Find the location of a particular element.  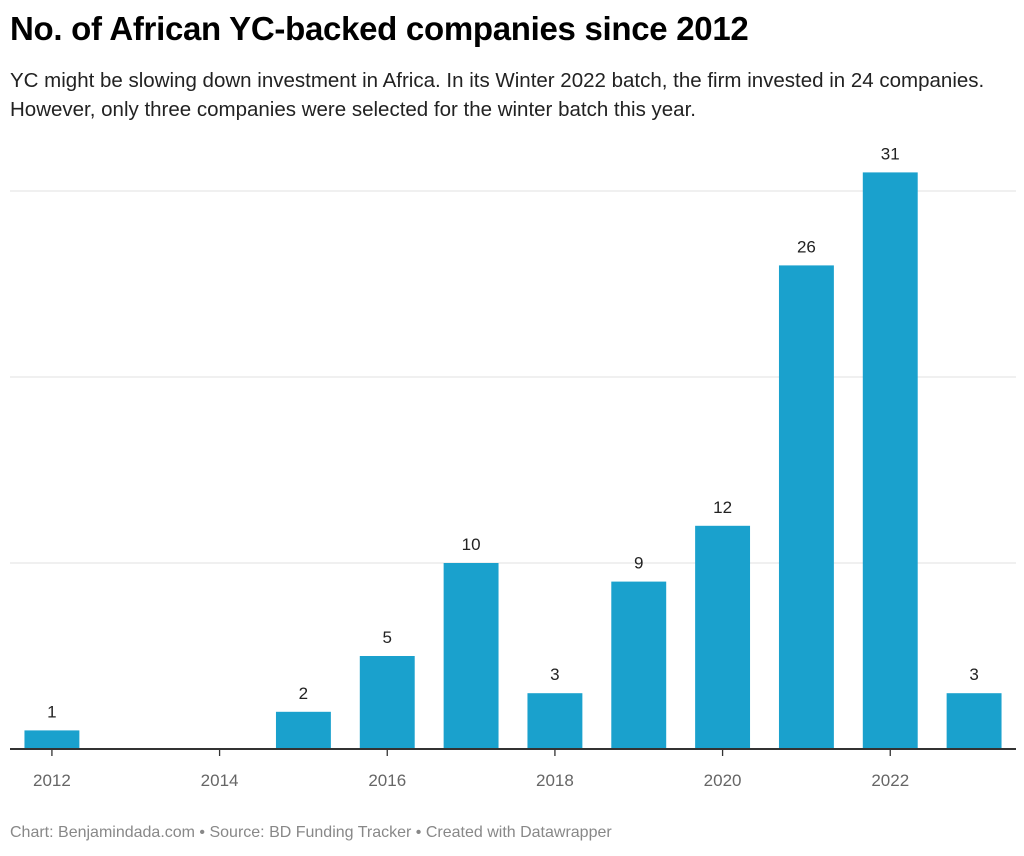

data-label-2018: 3 is located at coordinates (554, 674).